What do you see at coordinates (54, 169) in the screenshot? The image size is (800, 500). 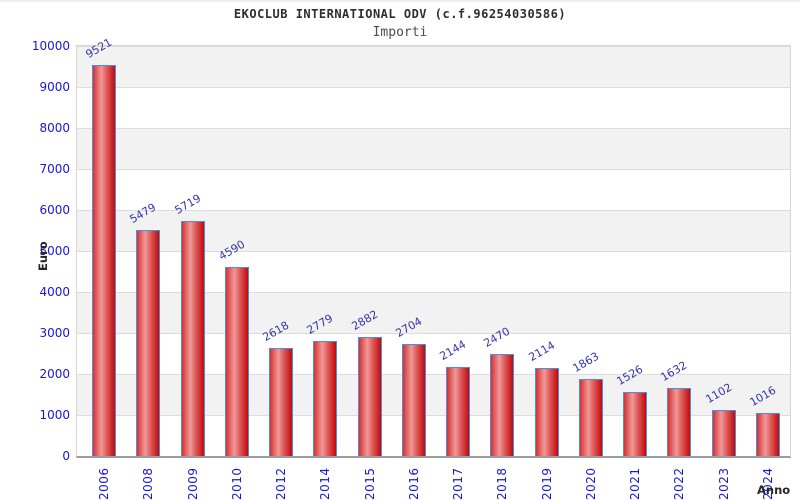 I see `y-tick-label: 7000` at bounding box center [54, 169].